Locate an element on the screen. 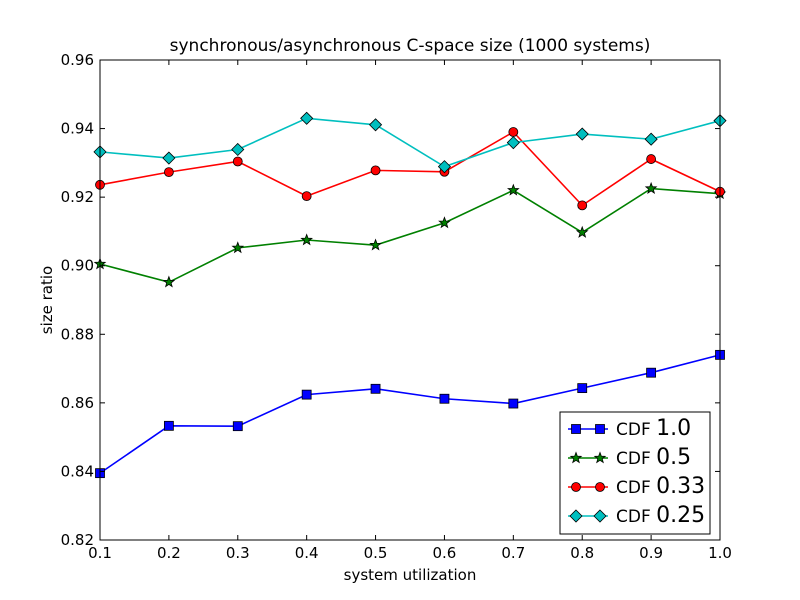 The image size is (800, 600). y-tick-label: 0.86 is located at coordinates (77, 403).